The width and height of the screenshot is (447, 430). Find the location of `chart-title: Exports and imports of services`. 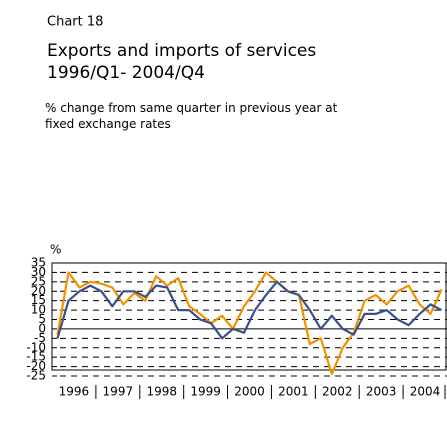

chart-title: Exports and imports of services is located at coordinates (181, 51).